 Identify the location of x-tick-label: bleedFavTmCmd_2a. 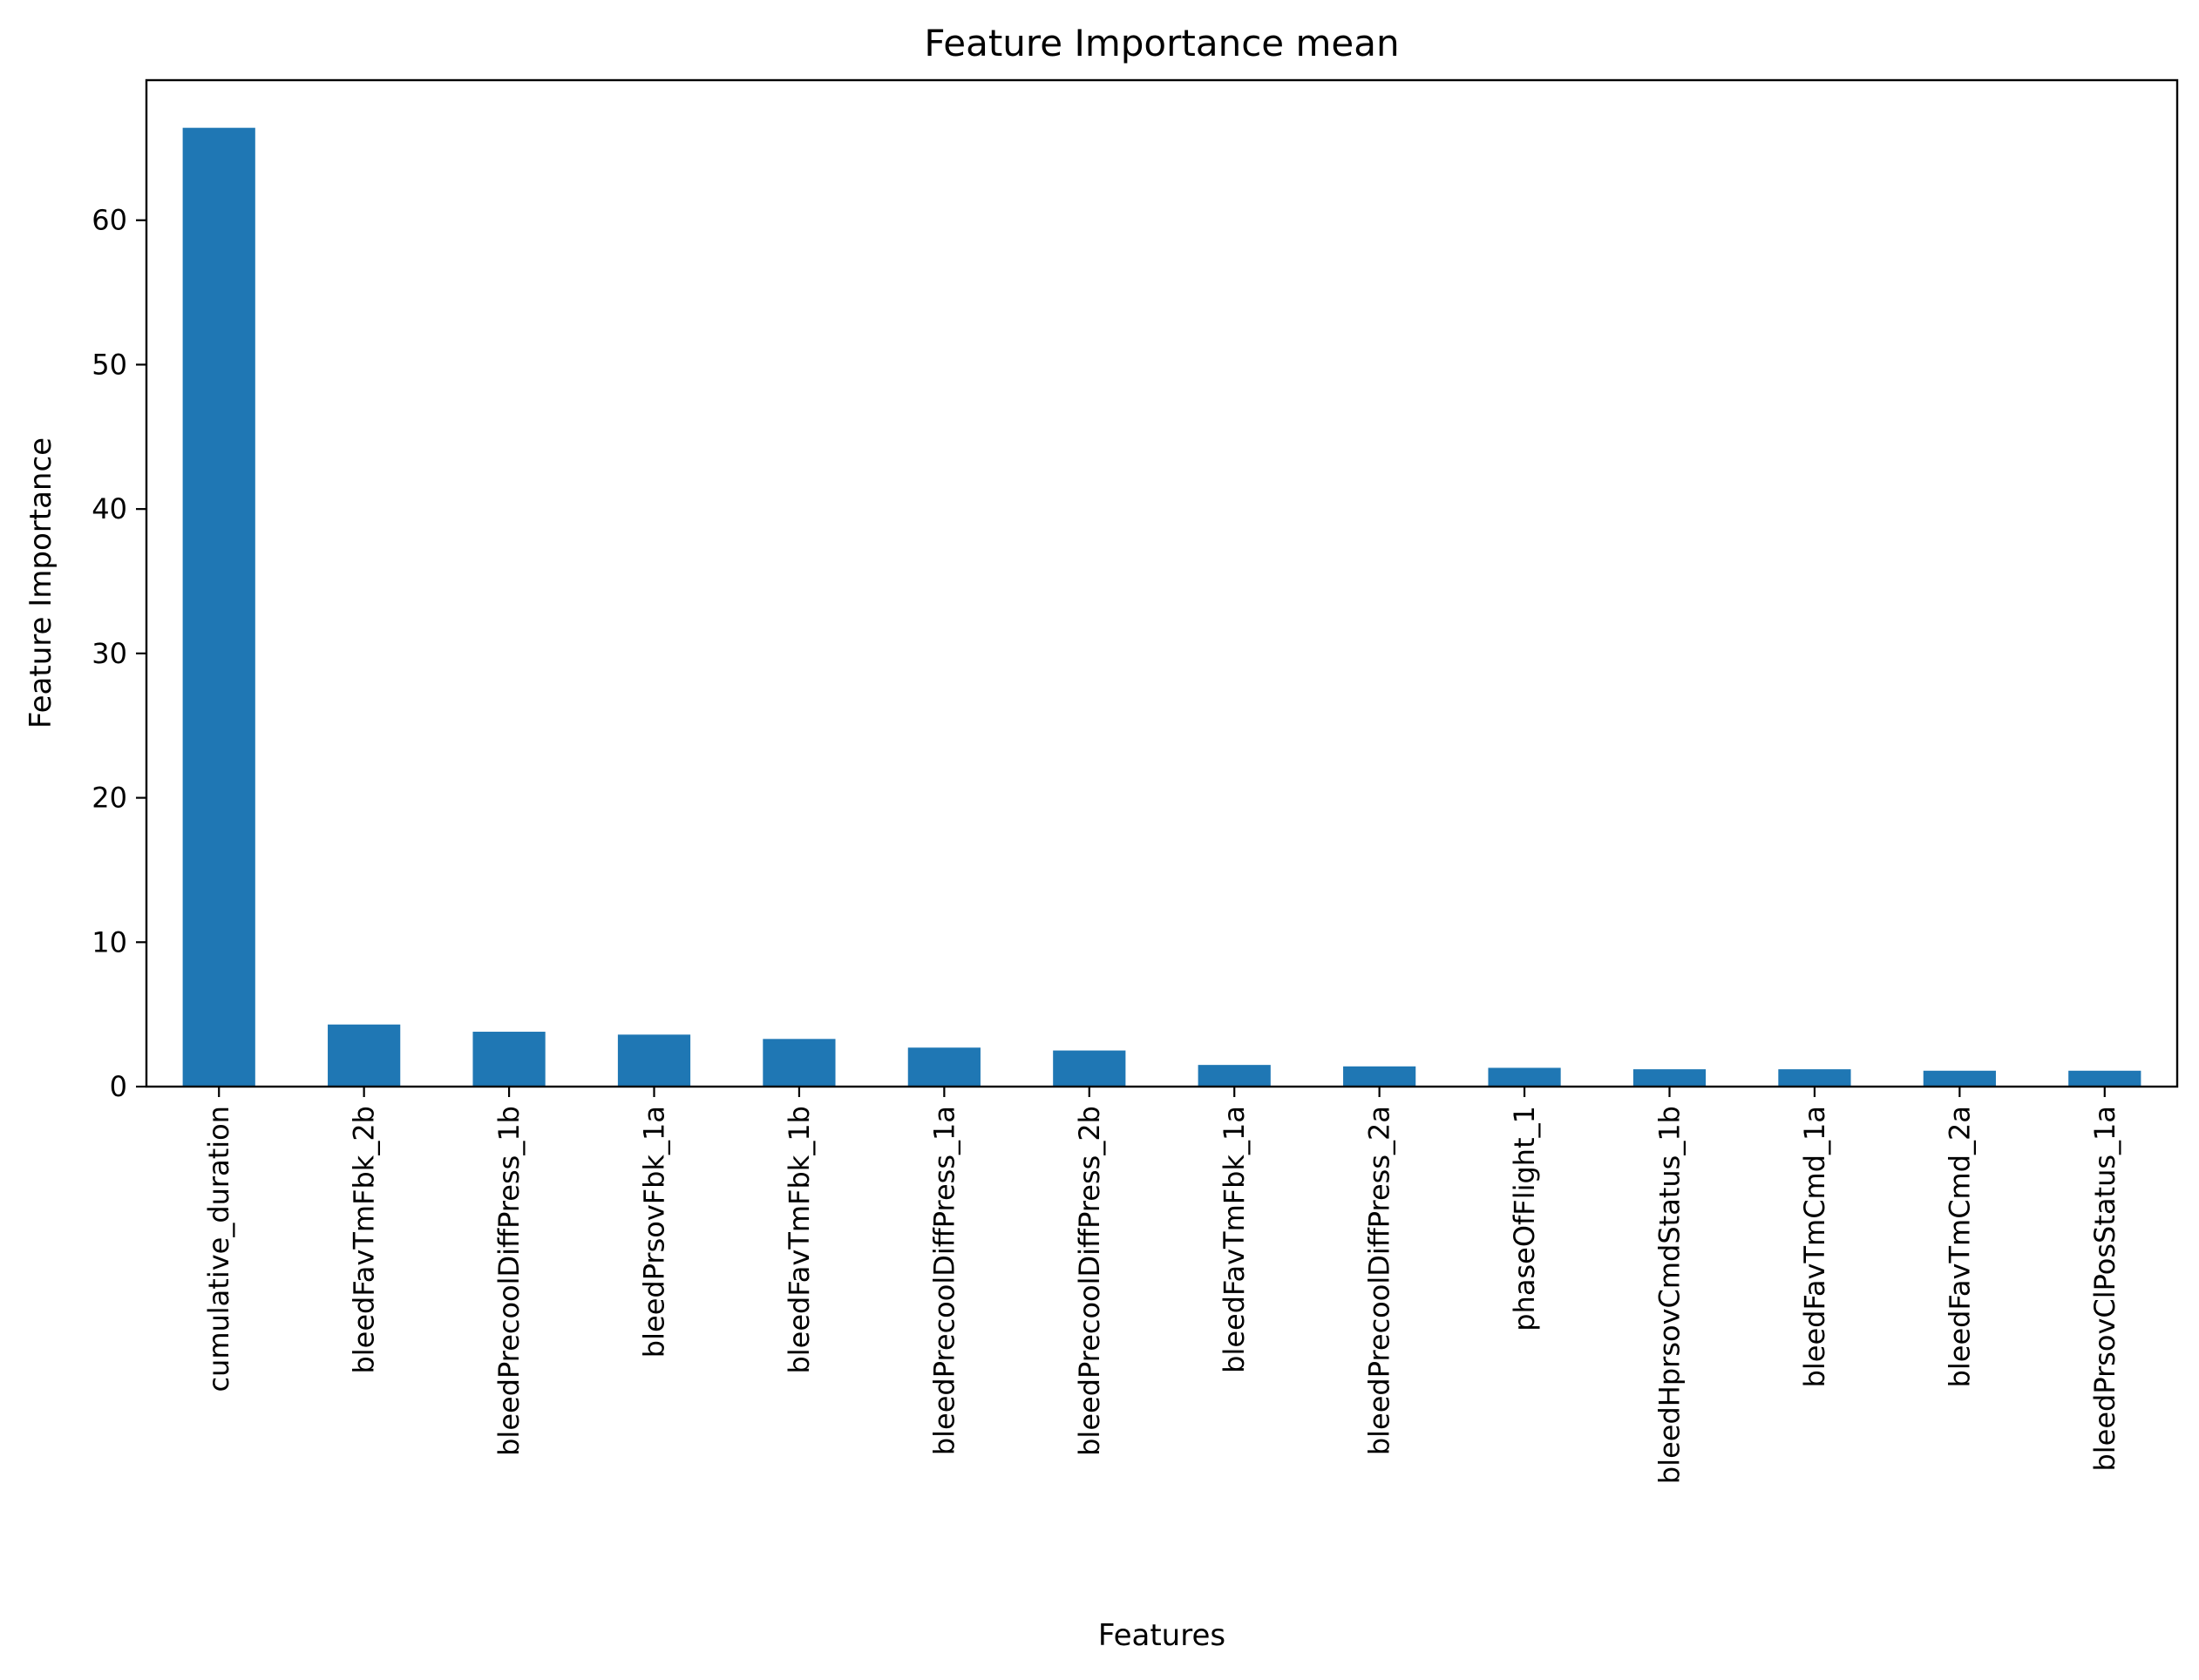
(1959, 1246).